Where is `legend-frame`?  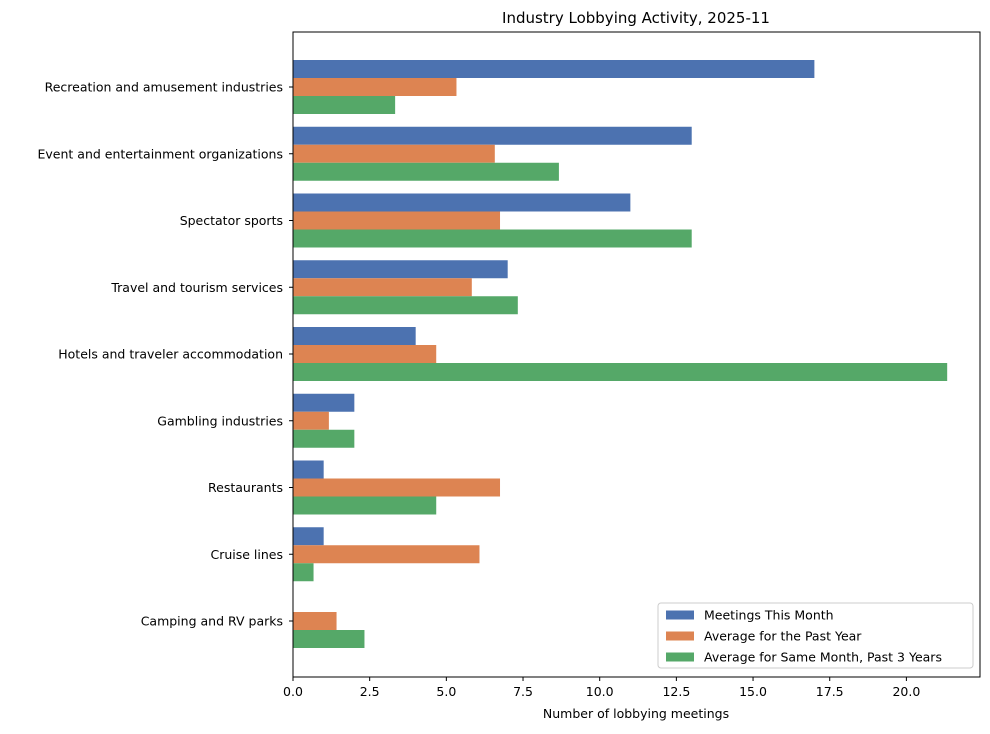 legend-frame is located at coordinates (815, 635).